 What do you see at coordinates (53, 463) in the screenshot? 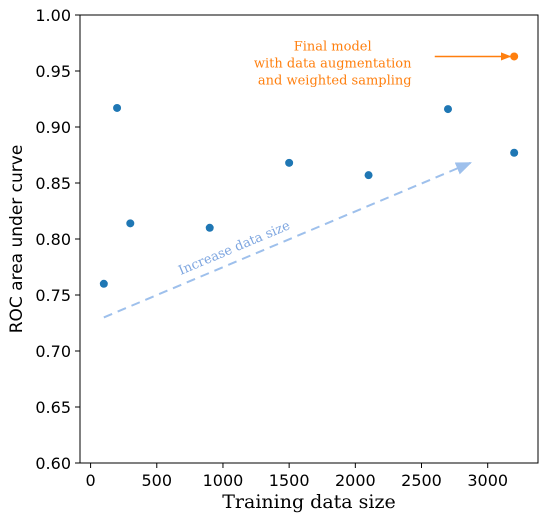
I see `y-tick-label: 0.60` at bounding box center [53, 463].